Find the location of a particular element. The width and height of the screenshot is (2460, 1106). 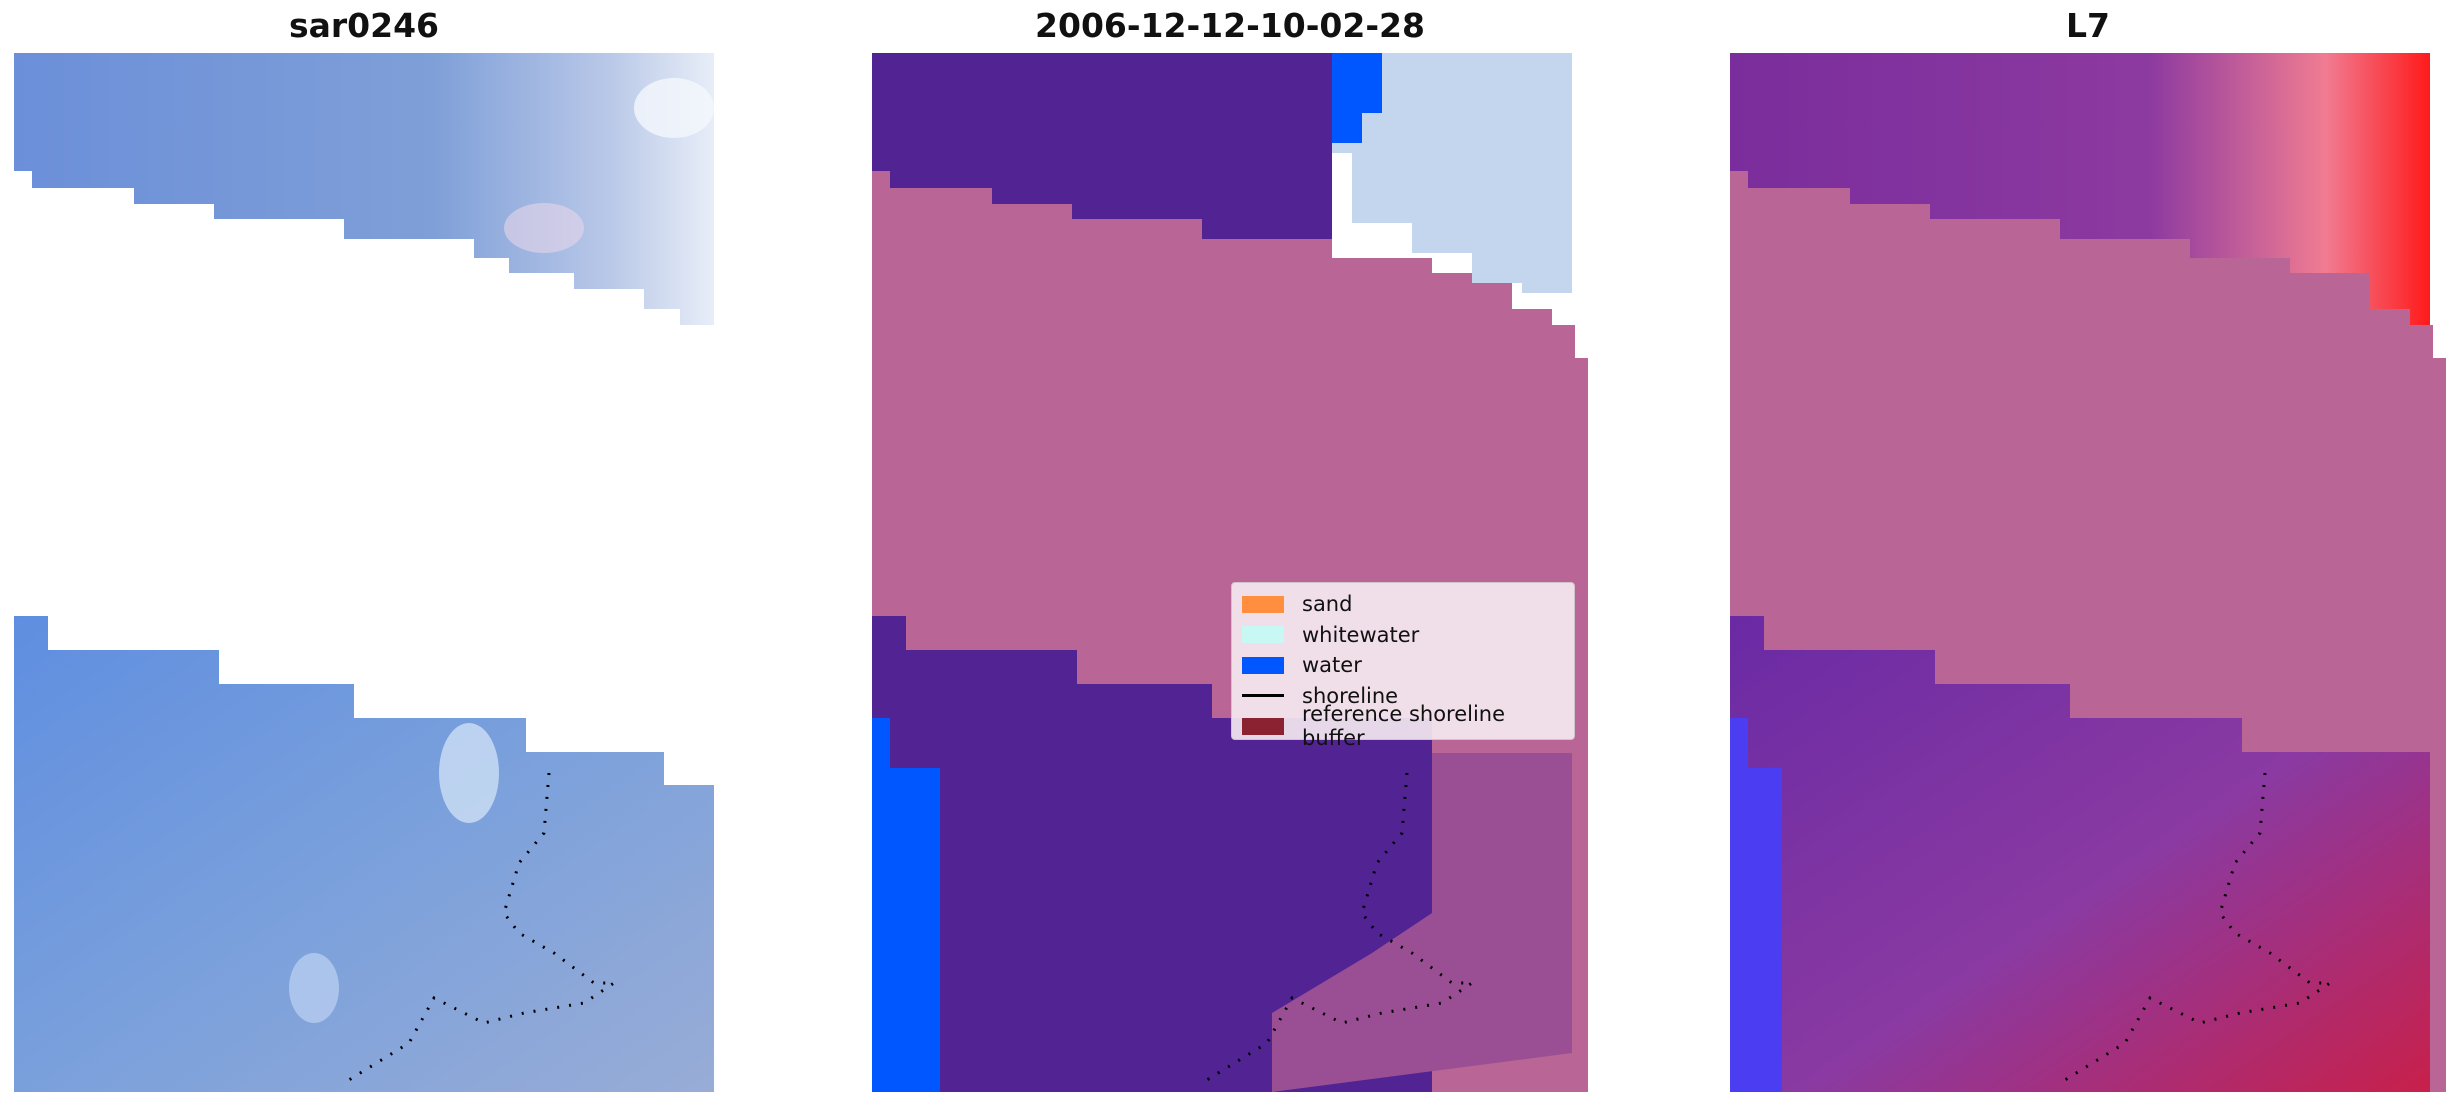

class-shoreline is located at coordinates (1339, 928).